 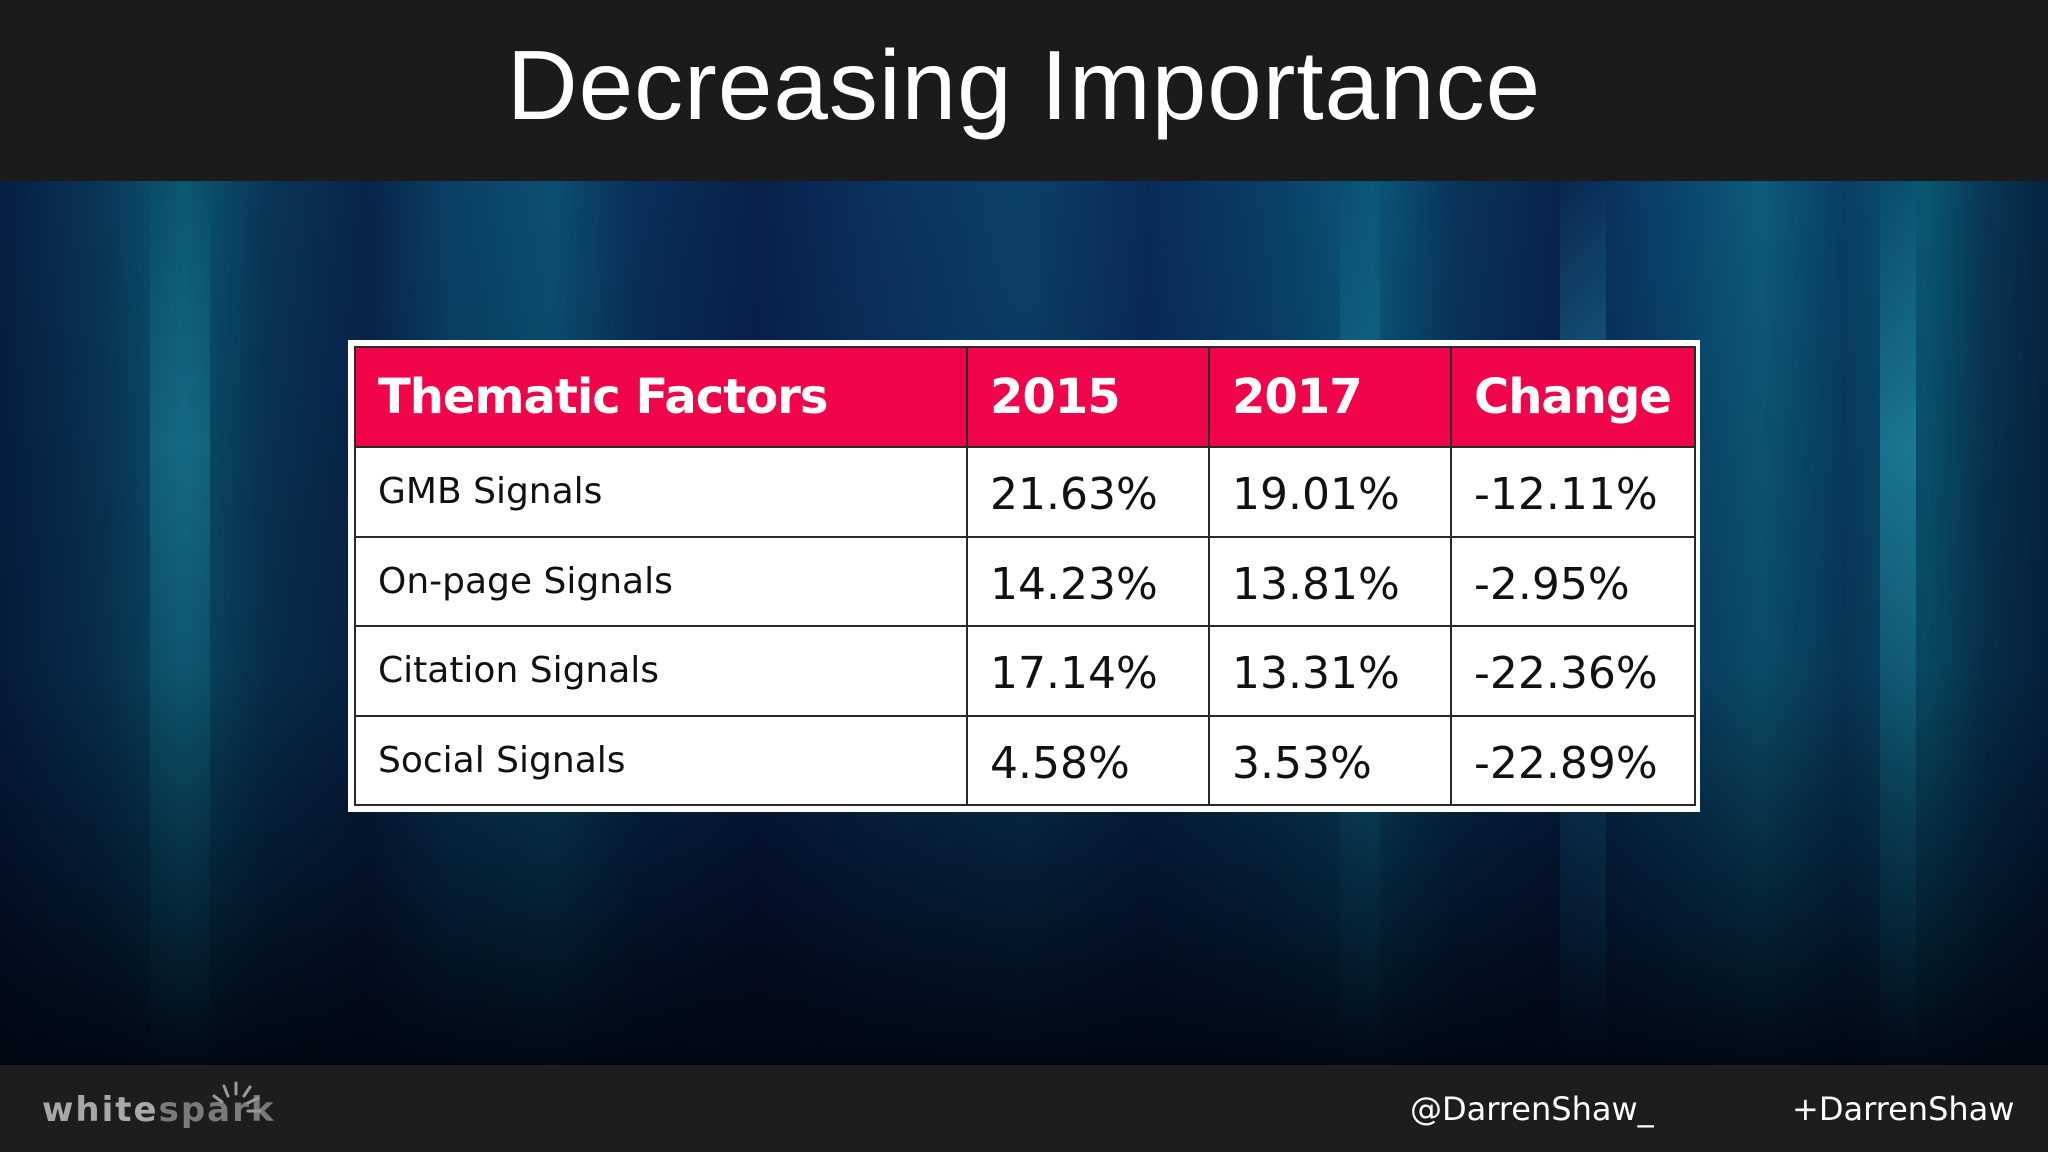 I want to click on column-header: 2015, so click(x=1088, y=397).